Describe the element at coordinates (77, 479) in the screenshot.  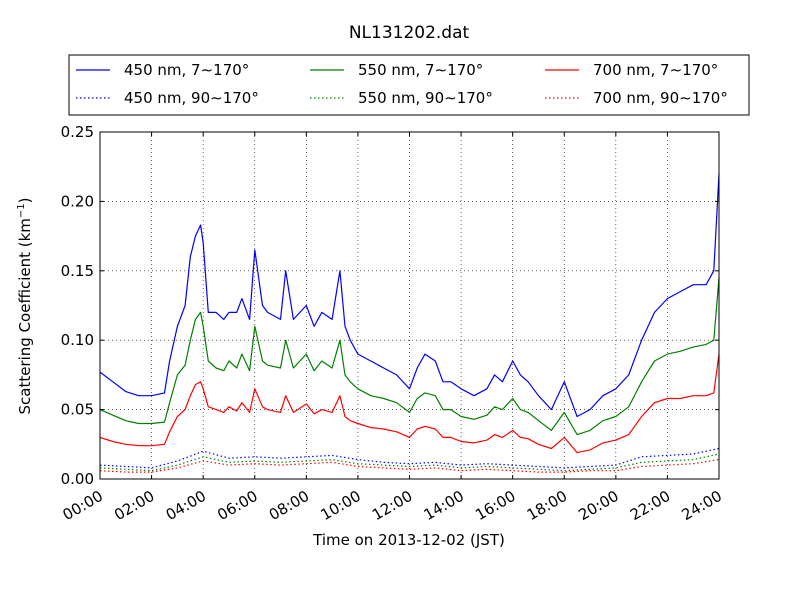
I see `y-tick-label: 0.00` at that location.